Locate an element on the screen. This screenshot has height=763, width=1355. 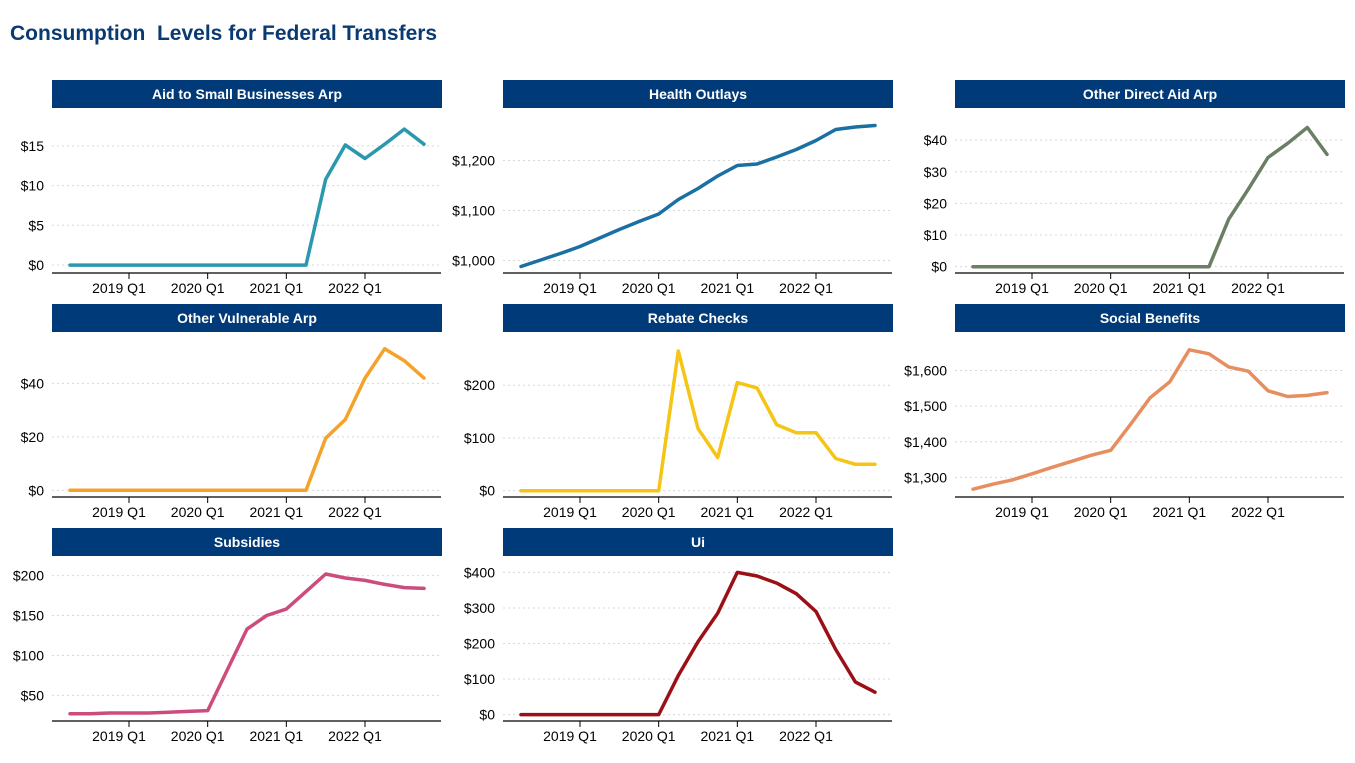
chart-title: Social Benefits is located at coordinates (1150, 318).